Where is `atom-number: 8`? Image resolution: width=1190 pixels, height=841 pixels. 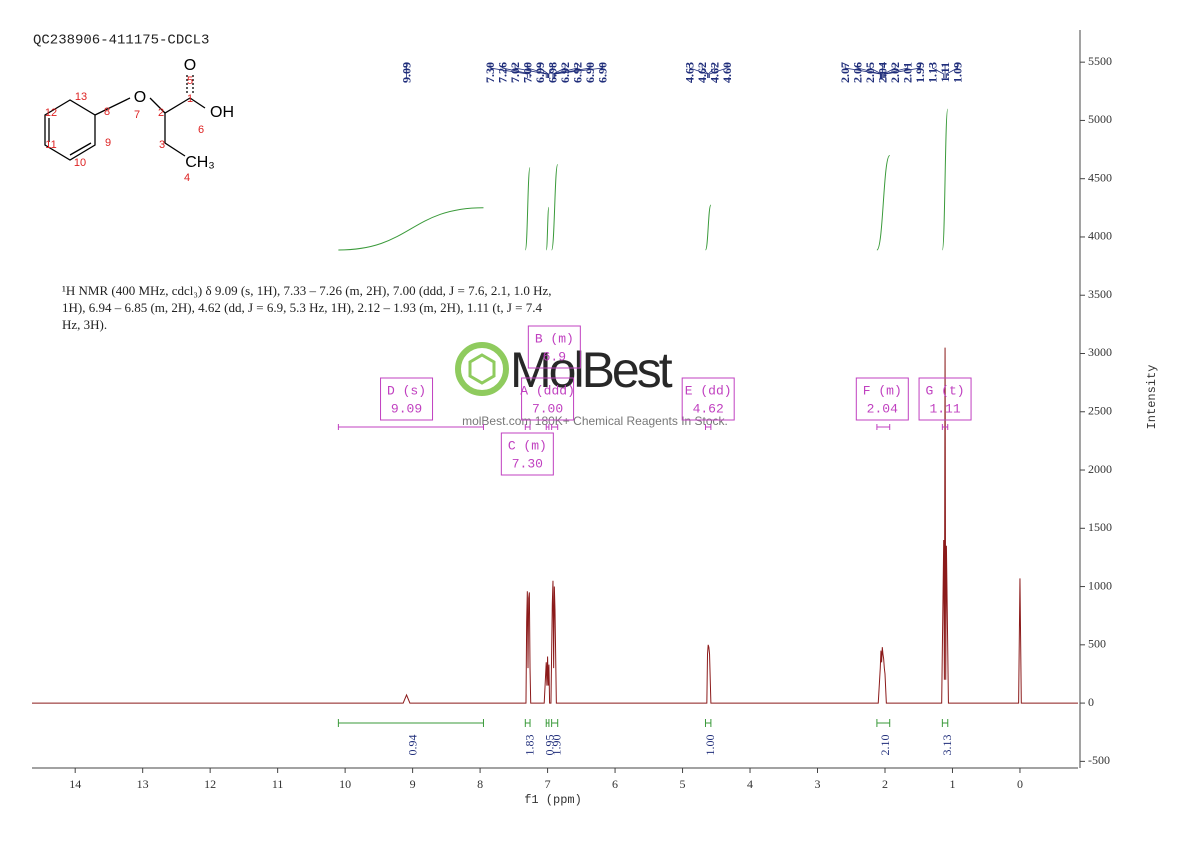 atom-number: 8 is located at coordinates (107, 112).